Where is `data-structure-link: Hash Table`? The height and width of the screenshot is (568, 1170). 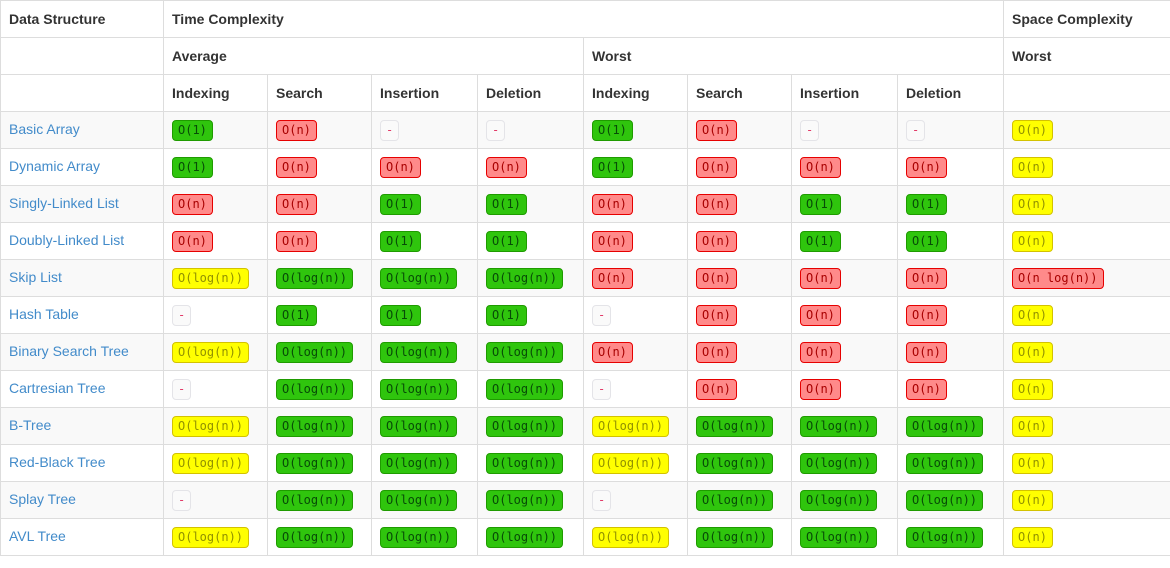
data-structure-link: Hash Table is located at coordinates (44, 314).